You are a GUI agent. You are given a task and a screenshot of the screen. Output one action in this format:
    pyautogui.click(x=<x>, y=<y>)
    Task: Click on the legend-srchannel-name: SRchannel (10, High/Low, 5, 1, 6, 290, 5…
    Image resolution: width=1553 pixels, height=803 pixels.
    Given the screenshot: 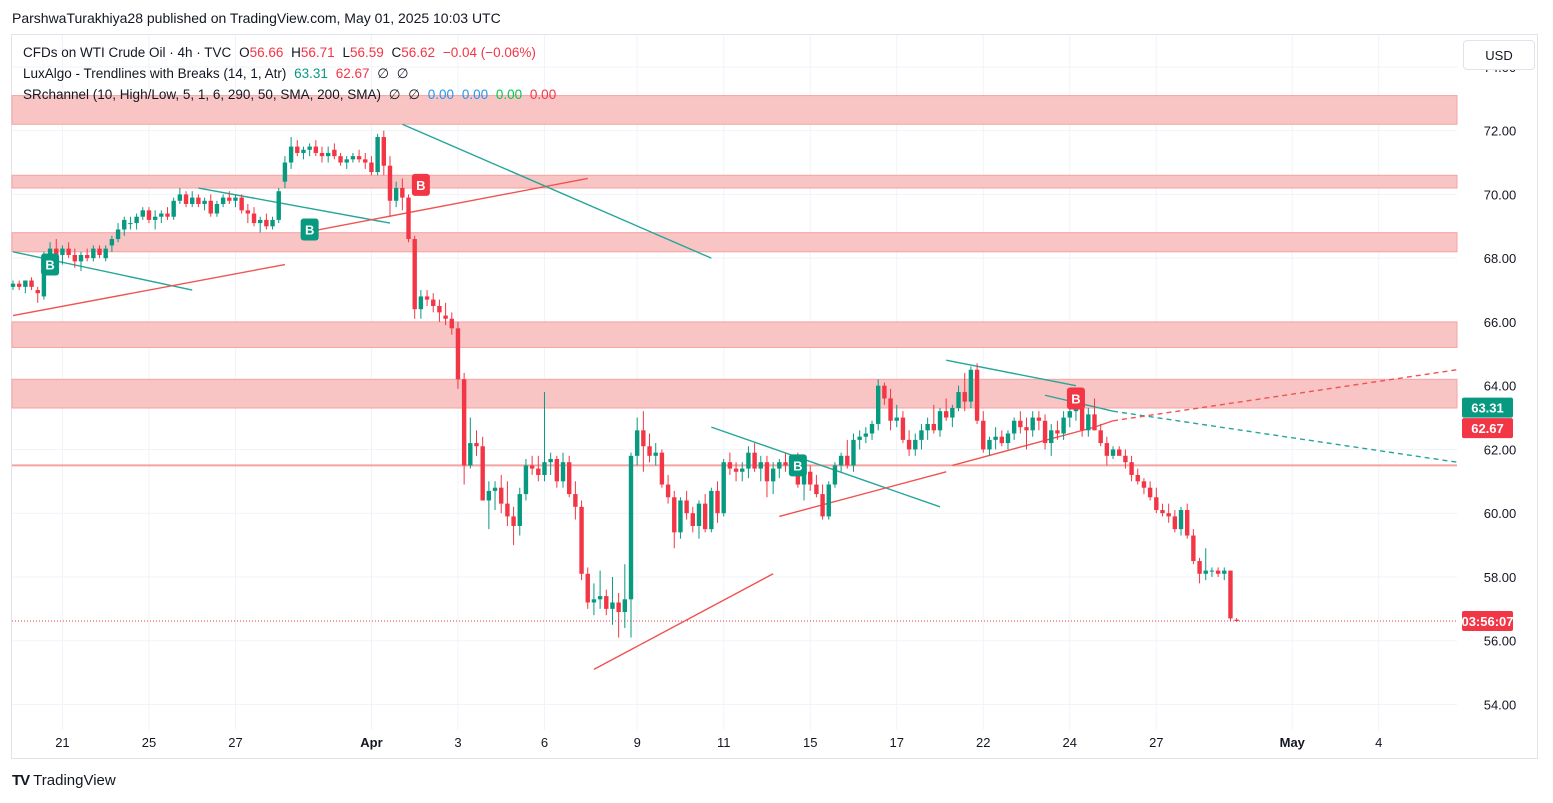 What is the action you would take?
    pyautogui.click(x=202, y=94)
    